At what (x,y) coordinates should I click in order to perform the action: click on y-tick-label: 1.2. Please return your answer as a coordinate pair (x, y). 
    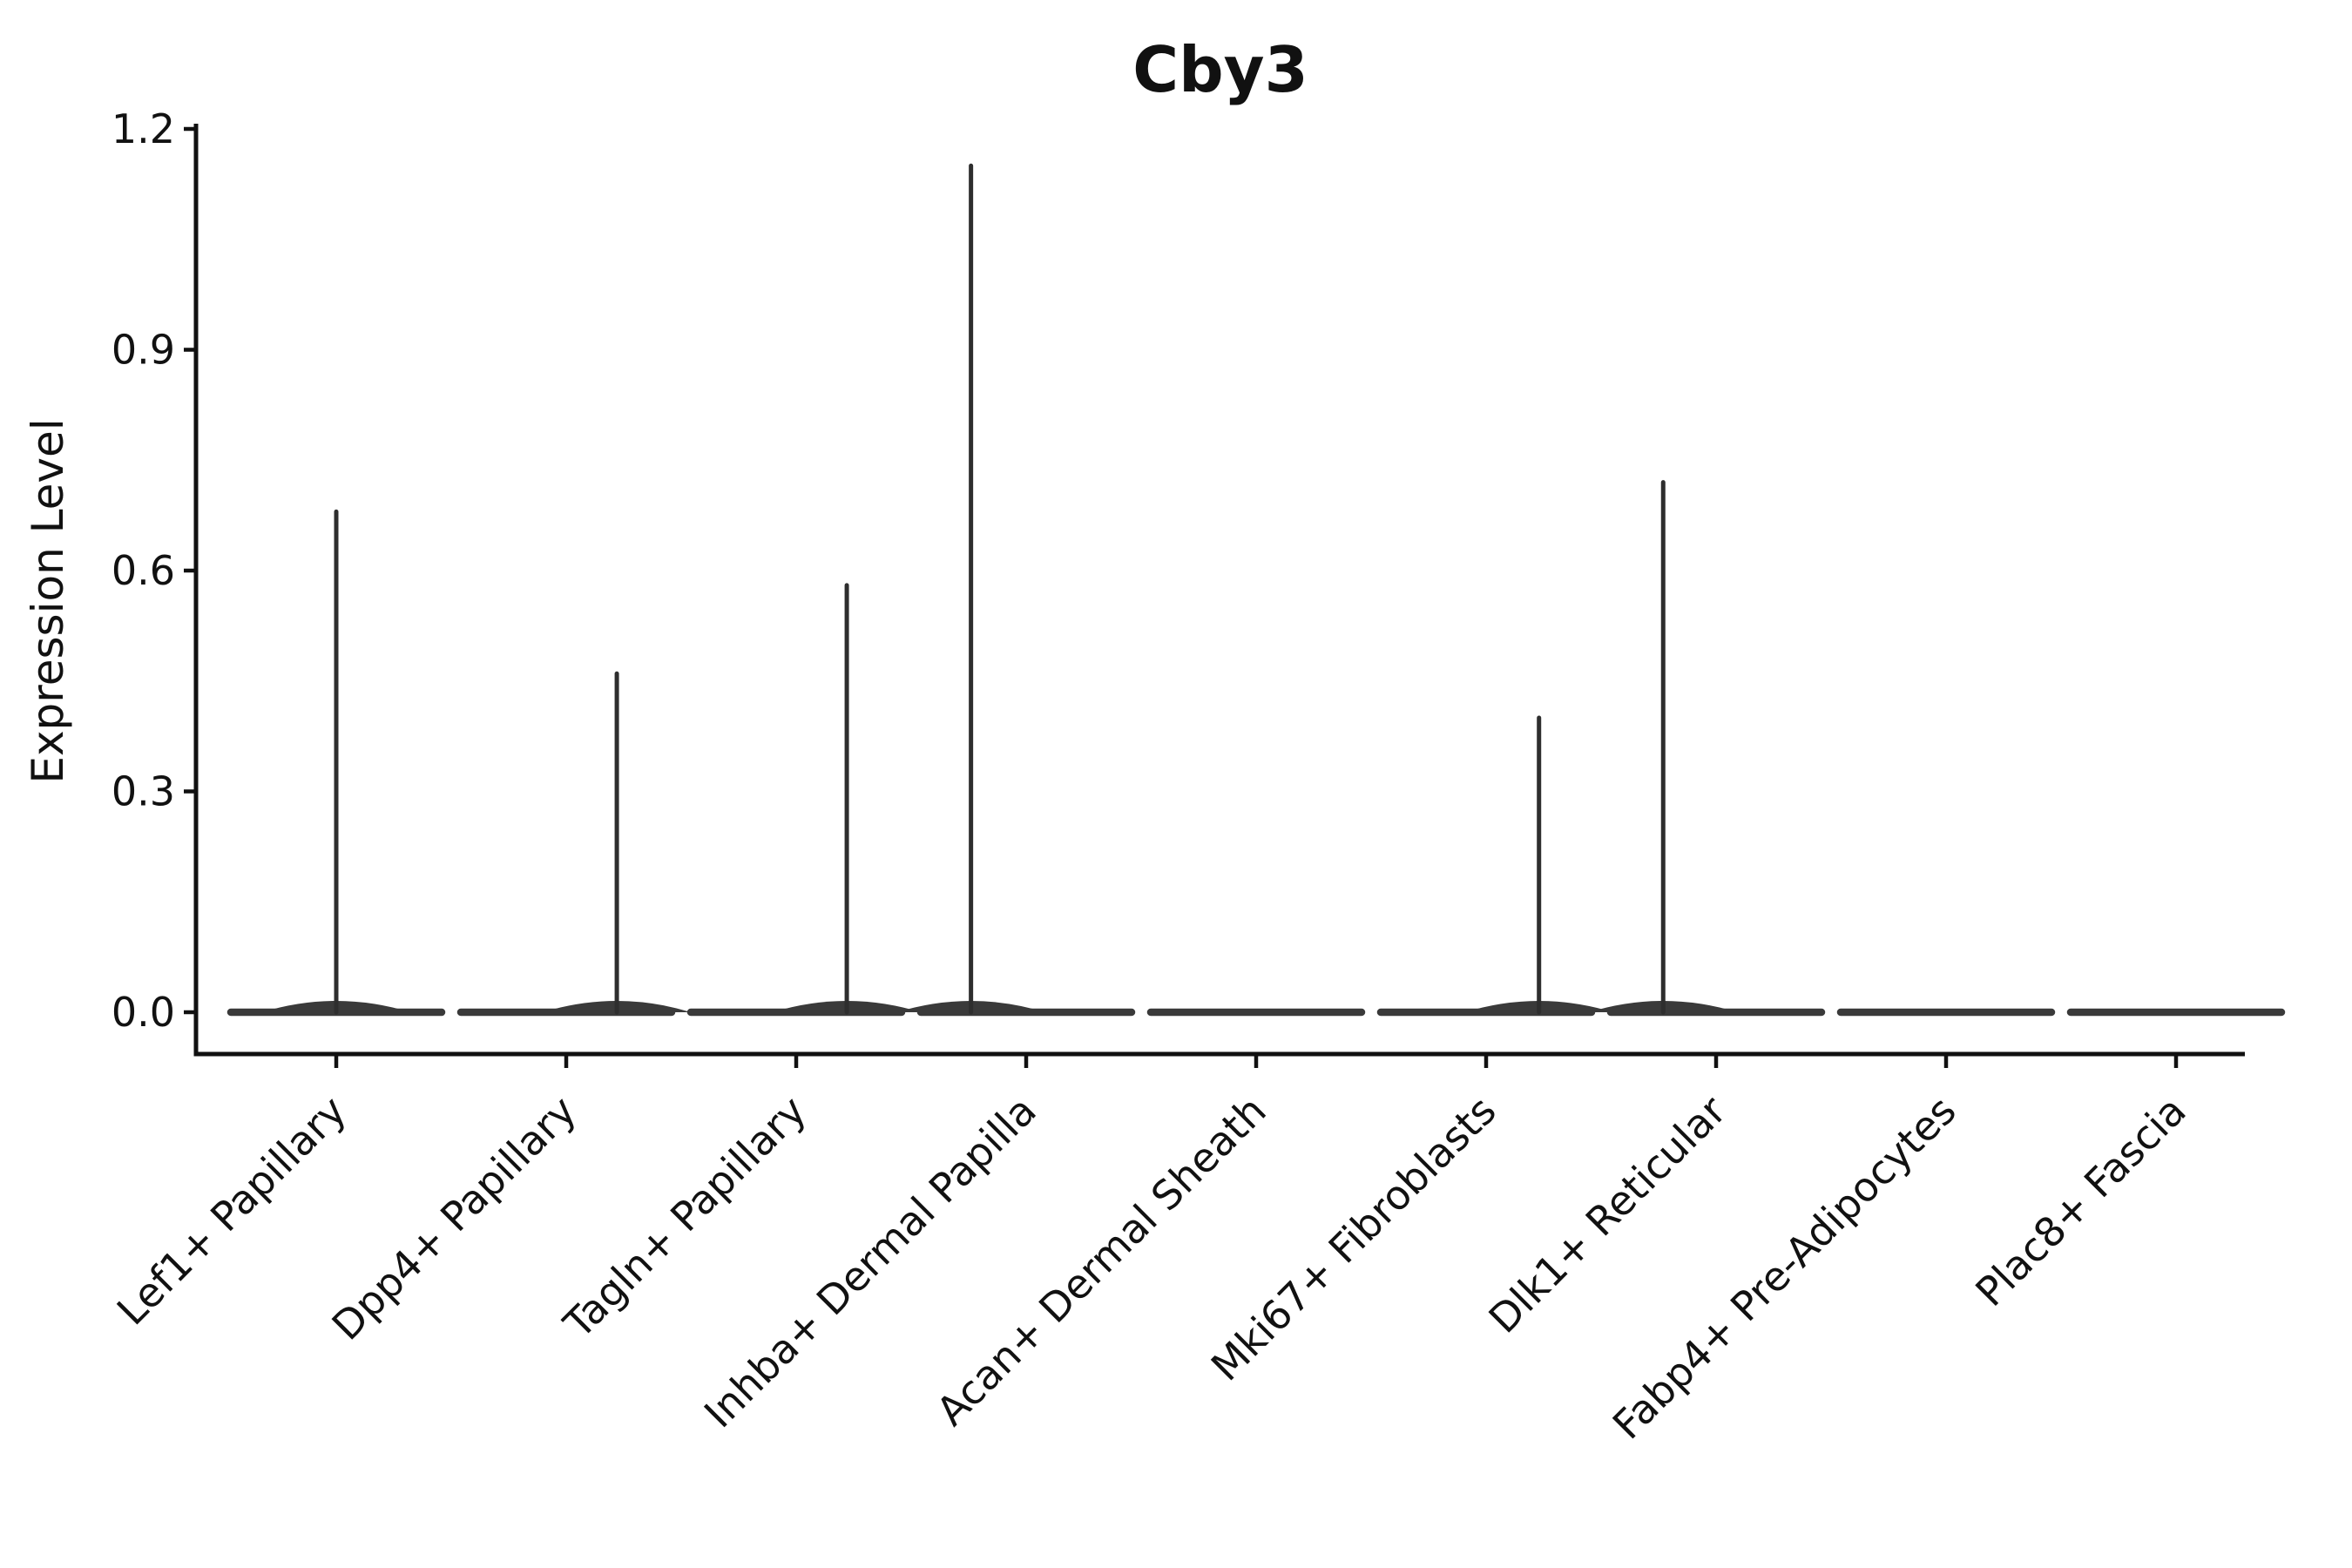
    Looking at the image, I should click on (143, 129).